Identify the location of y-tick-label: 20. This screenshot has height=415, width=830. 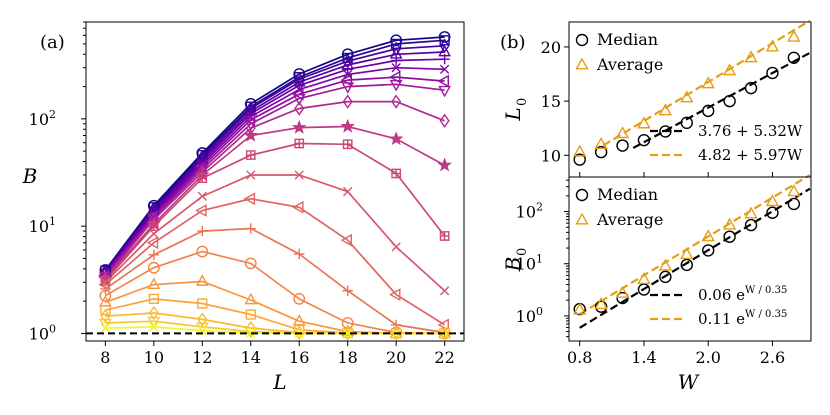
(551, 47).